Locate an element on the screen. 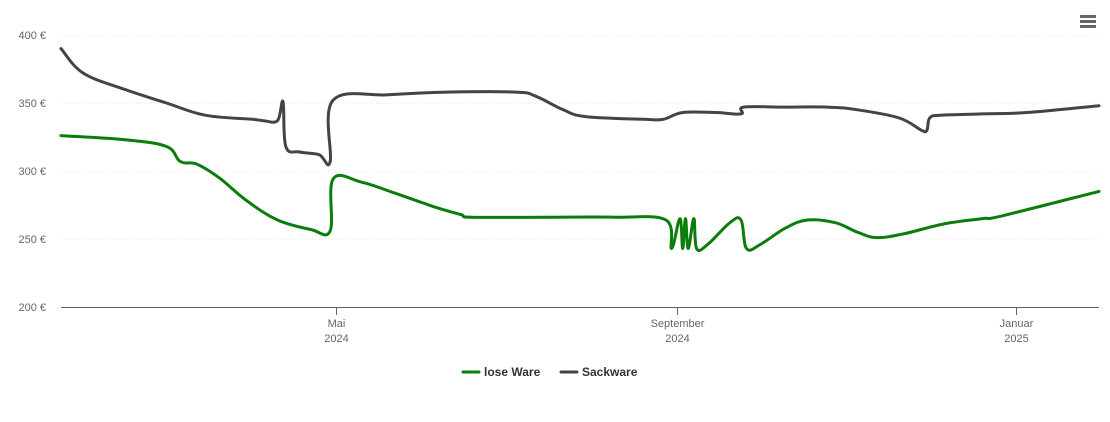  legend-item-lose-ware: lose Ware is located at coordinates (501, 372).